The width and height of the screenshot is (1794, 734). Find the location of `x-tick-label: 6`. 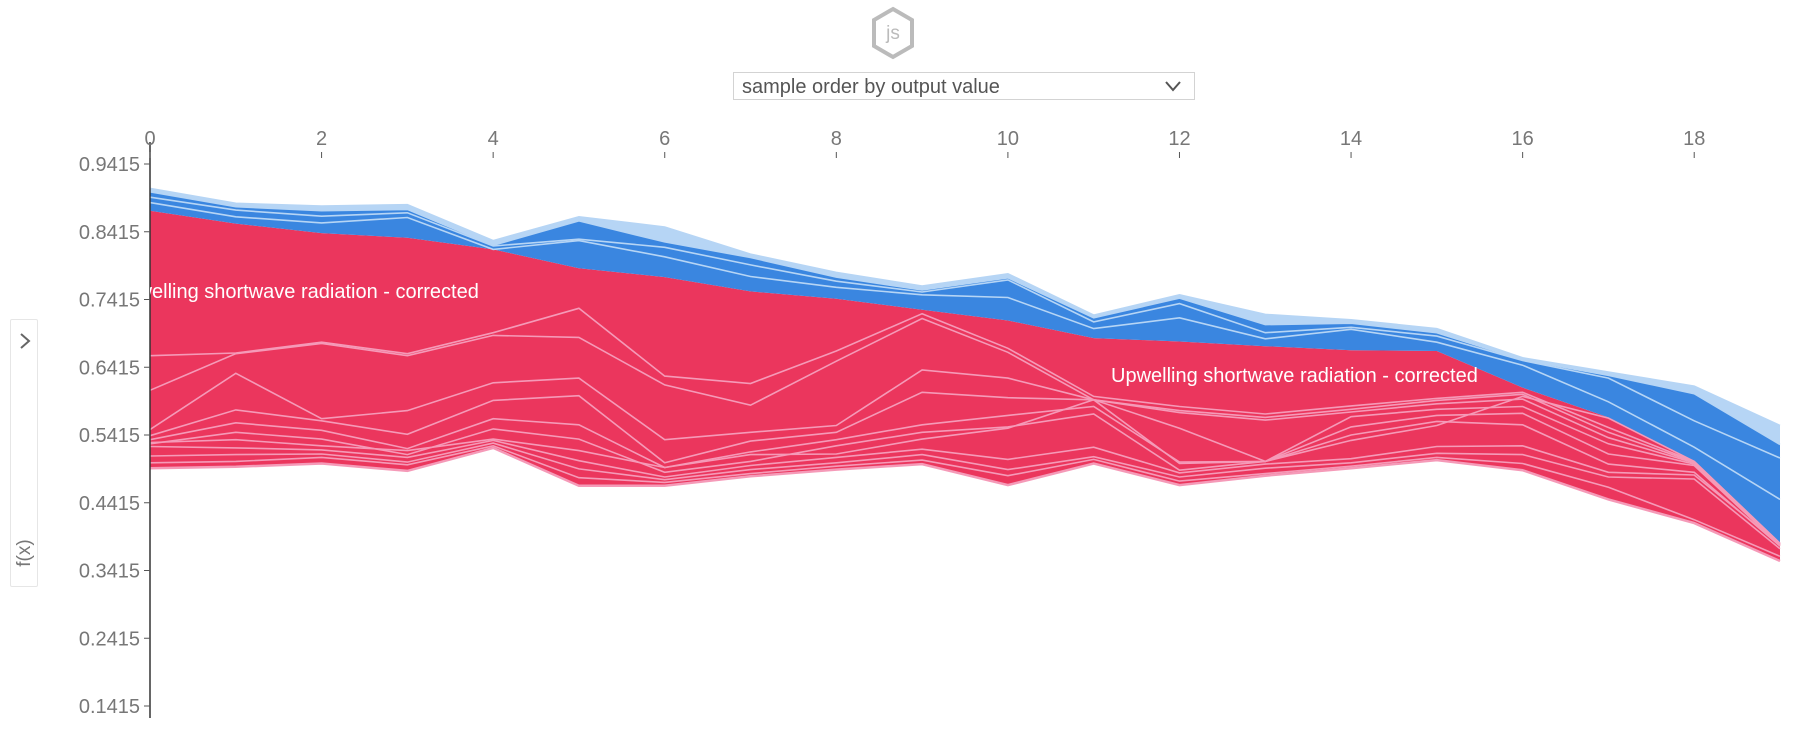

x-tick-label: 6 is located at coordinates (664, 139).